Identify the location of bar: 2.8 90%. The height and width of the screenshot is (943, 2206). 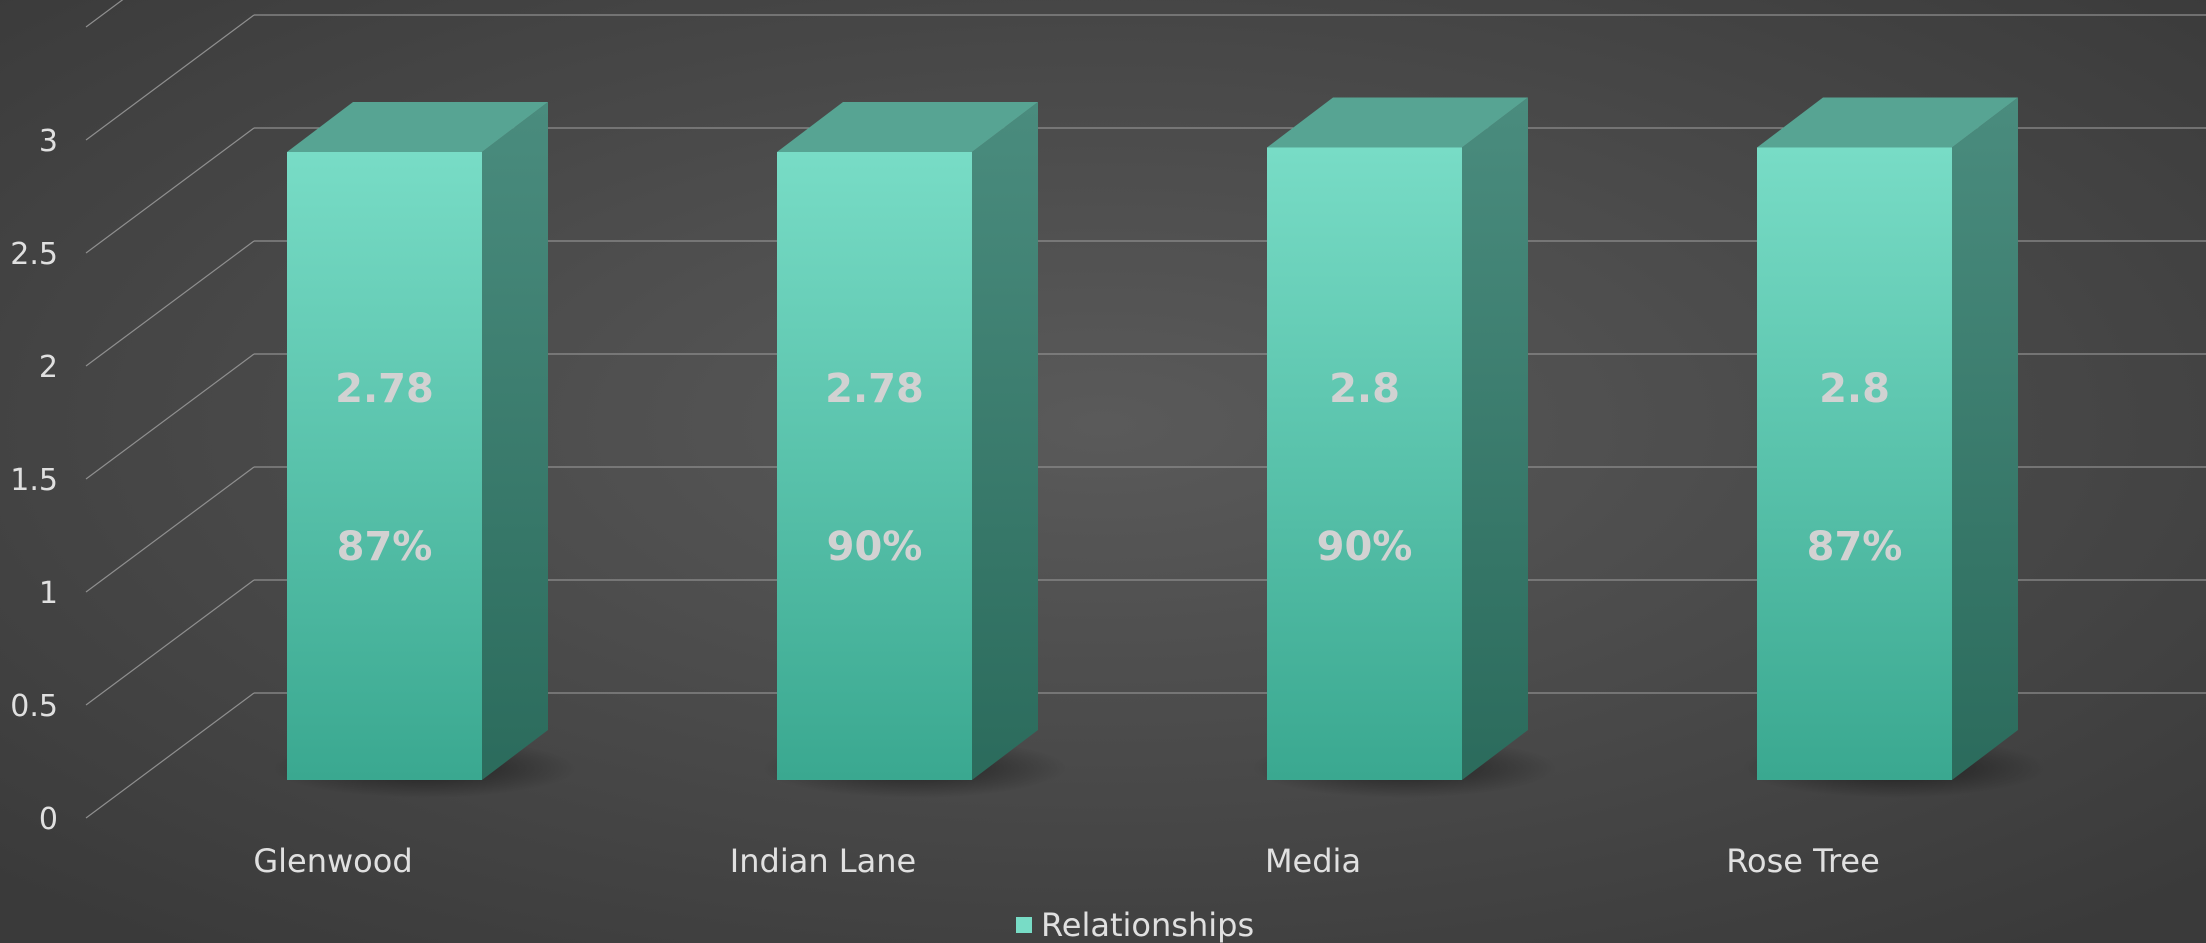
(1404, 447).